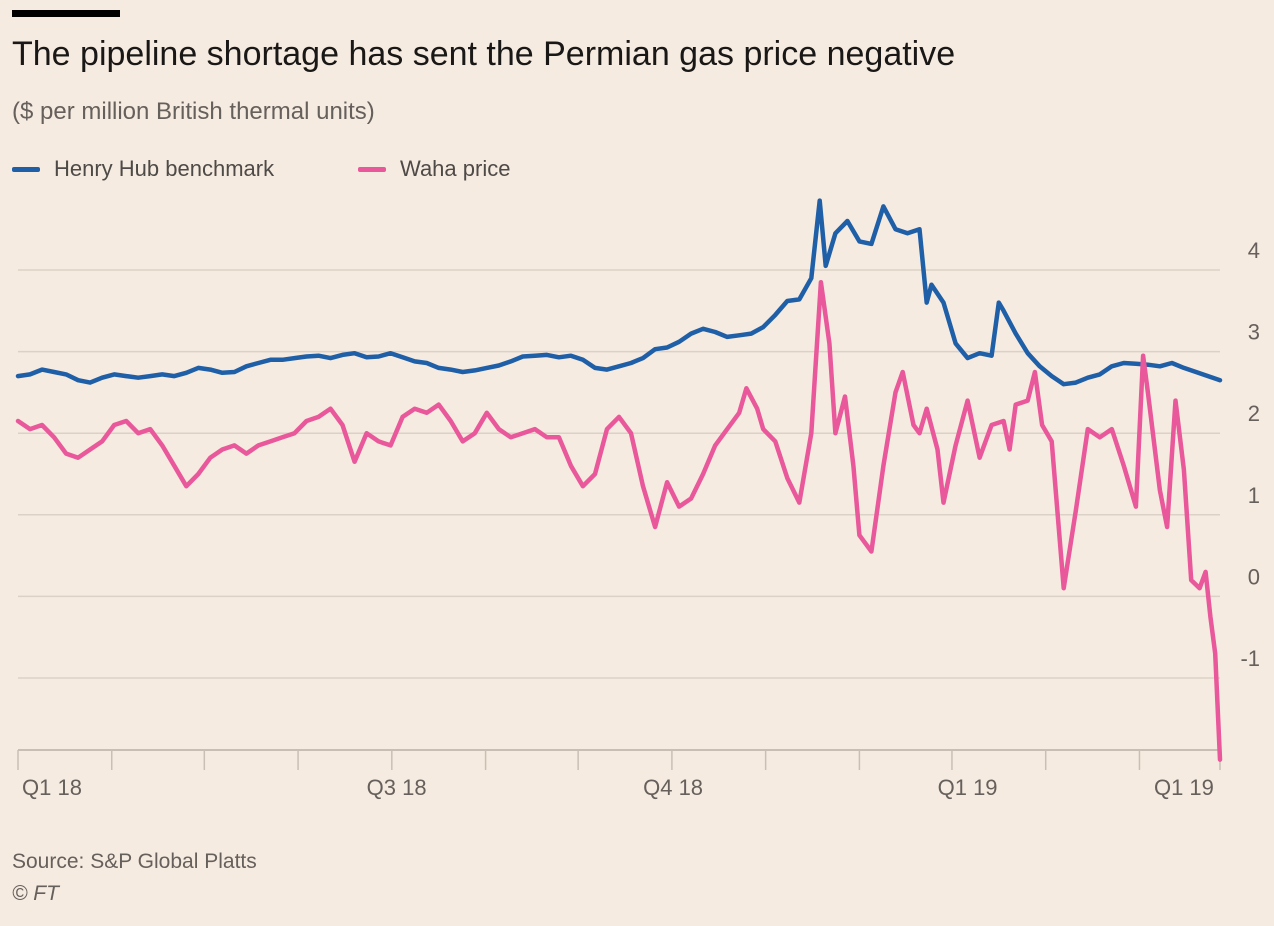 The width and height of the screenshot is (1274, 926). Describe the element at coordinates (164, 168) in the screenshot. I see `legend-label-henry-hub: Henry Hub benchmark` at that location.